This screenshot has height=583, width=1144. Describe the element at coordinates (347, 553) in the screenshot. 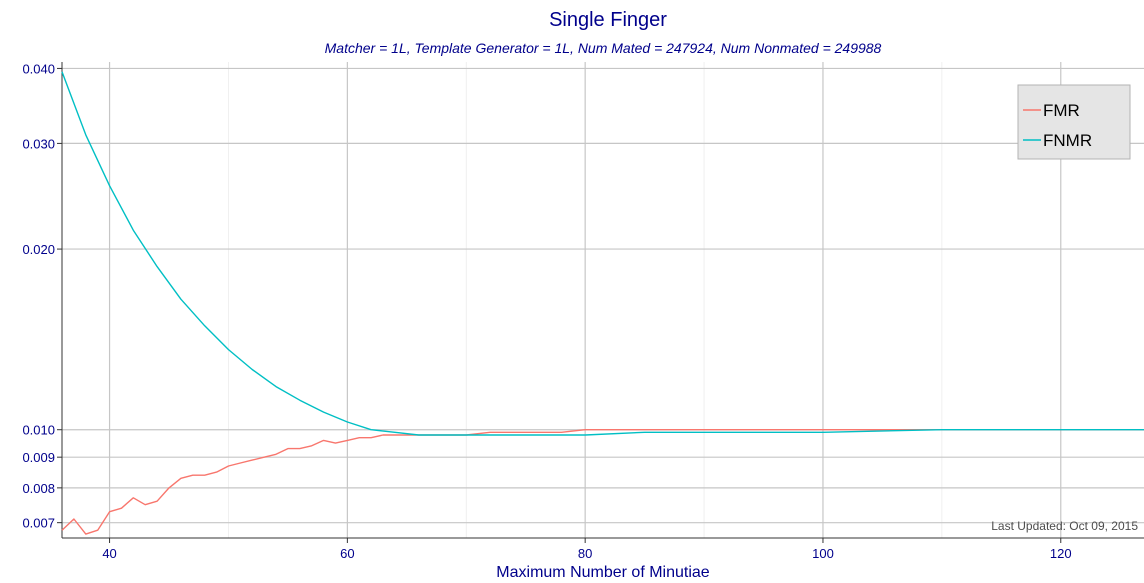

I see `x-tick-label: 60` at that location.